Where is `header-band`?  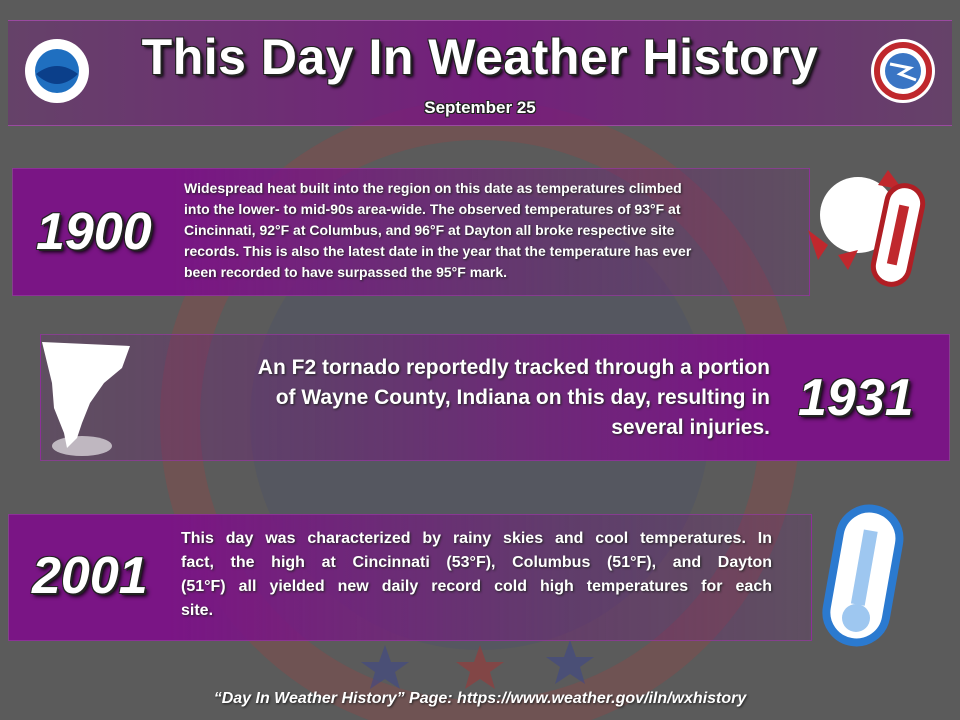
header-band is located at coordinates (480, 73).